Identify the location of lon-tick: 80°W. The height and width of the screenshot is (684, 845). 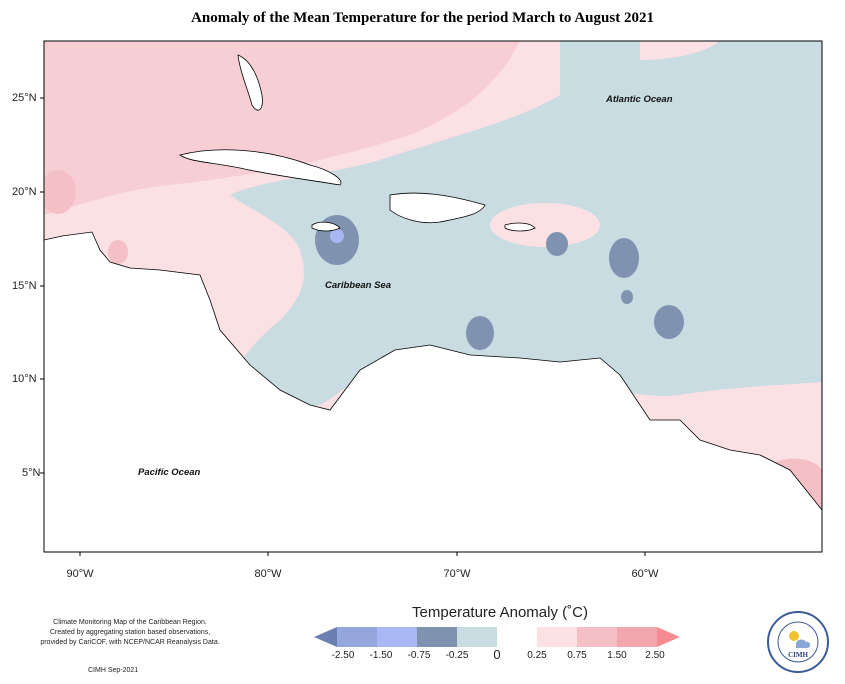
(268, 574).